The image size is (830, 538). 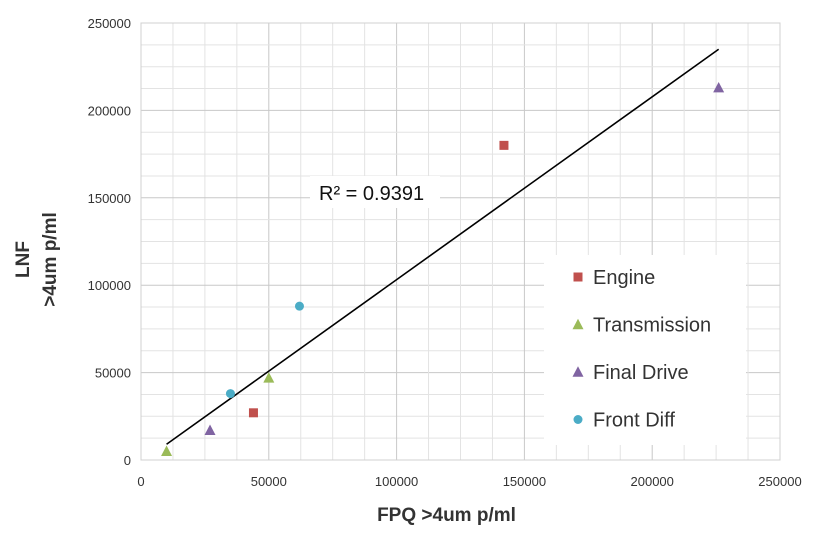 I want to click on y-tick-label: 200000, so click(x=109, y=110).